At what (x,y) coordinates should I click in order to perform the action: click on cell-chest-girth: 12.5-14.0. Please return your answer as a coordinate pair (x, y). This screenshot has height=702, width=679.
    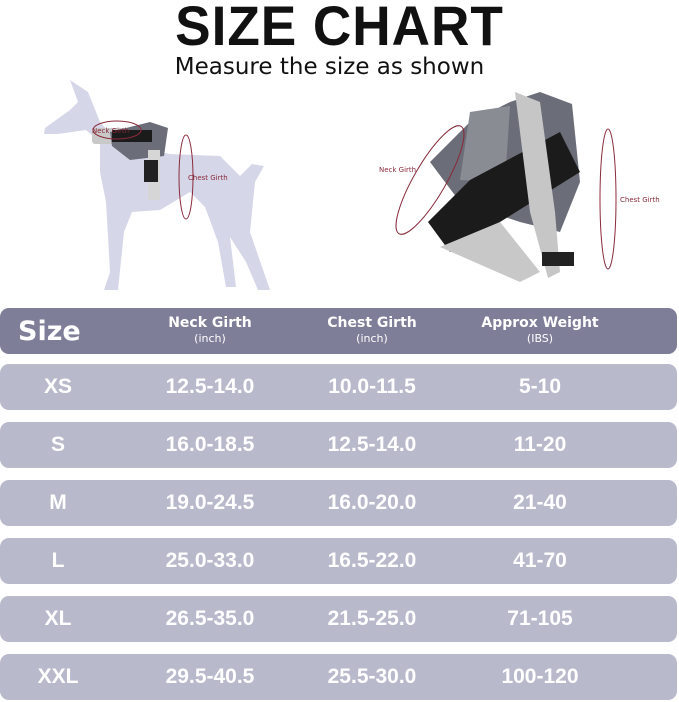
    Looking at the image, I should click on (372, 444).